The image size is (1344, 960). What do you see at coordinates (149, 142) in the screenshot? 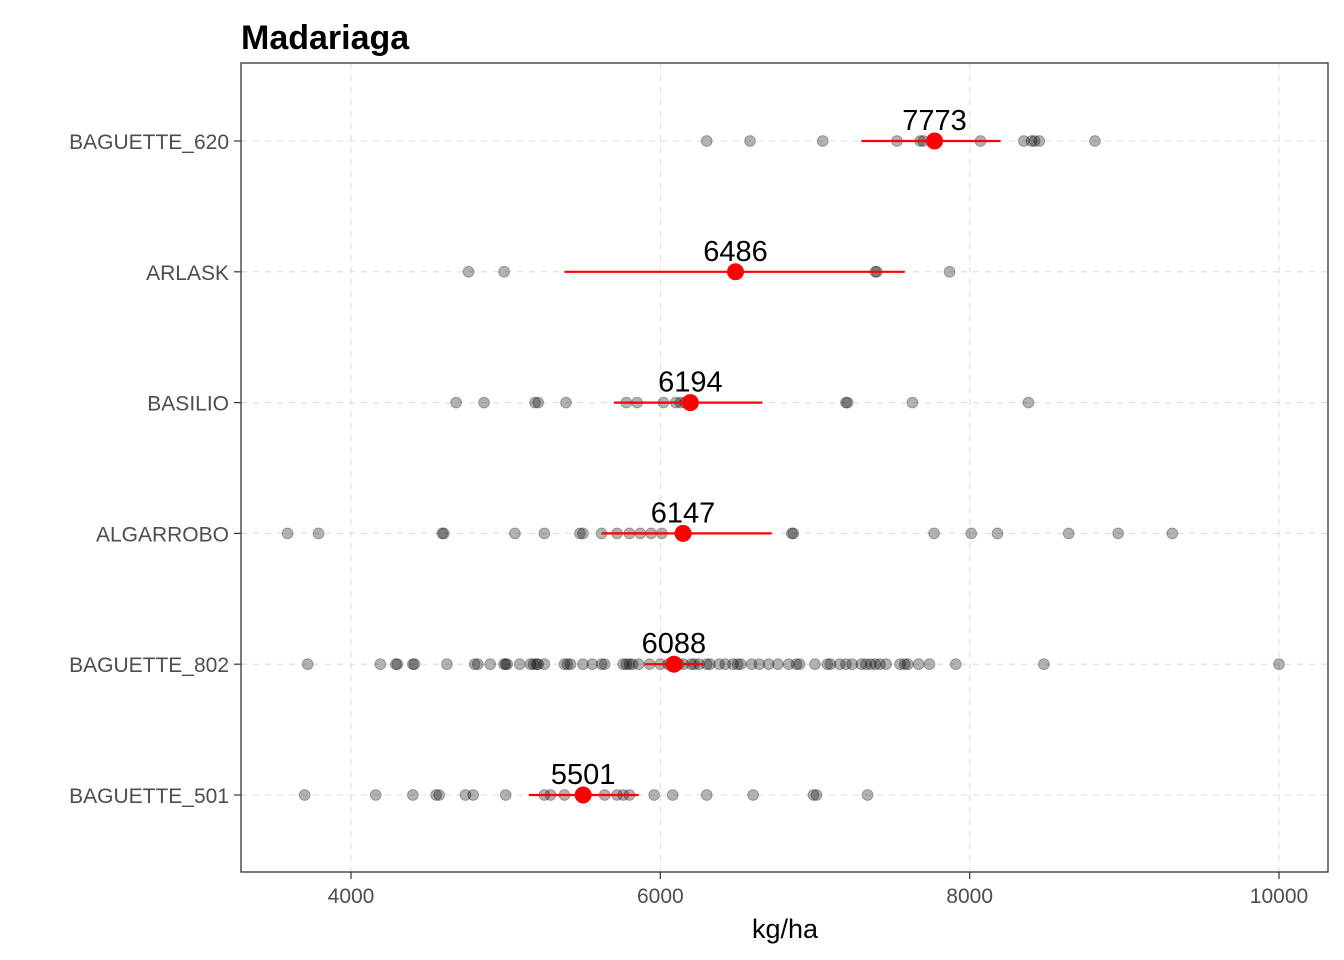
I see `y-tick-label: BAGUETTE_620` at bounding box center [149, 142].